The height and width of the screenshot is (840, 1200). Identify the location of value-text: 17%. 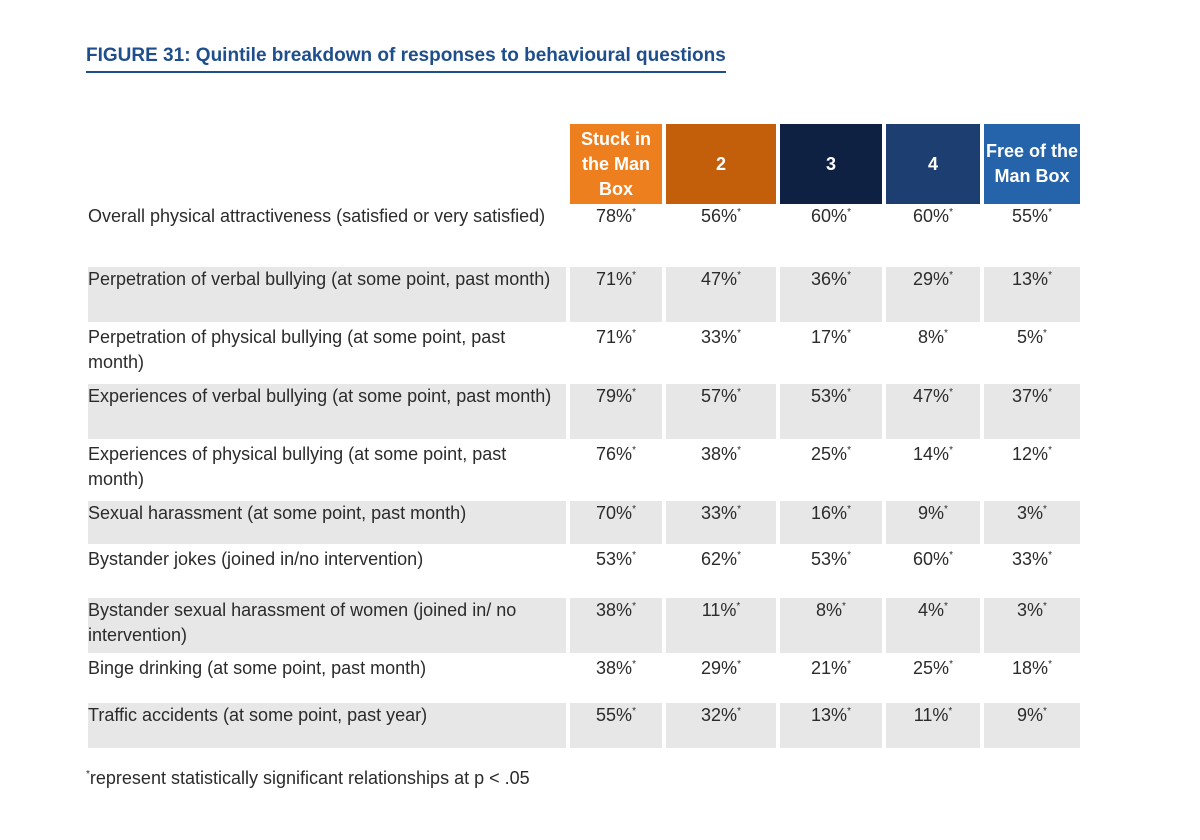
(829, 337).